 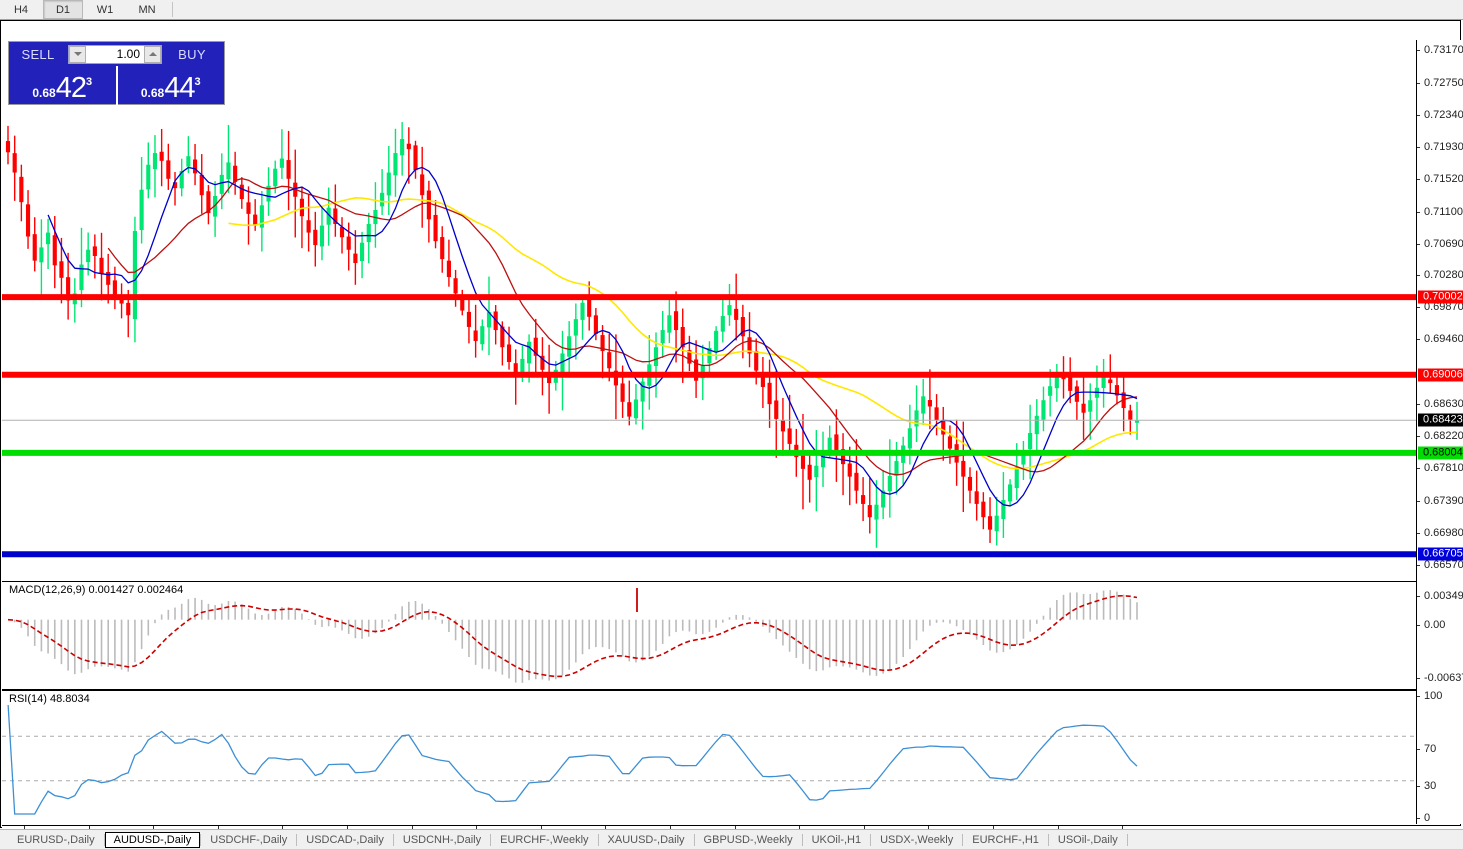 I want to click on chart-tab-usdcad: USDCAD-,Daily, so click(x=345, y=840).